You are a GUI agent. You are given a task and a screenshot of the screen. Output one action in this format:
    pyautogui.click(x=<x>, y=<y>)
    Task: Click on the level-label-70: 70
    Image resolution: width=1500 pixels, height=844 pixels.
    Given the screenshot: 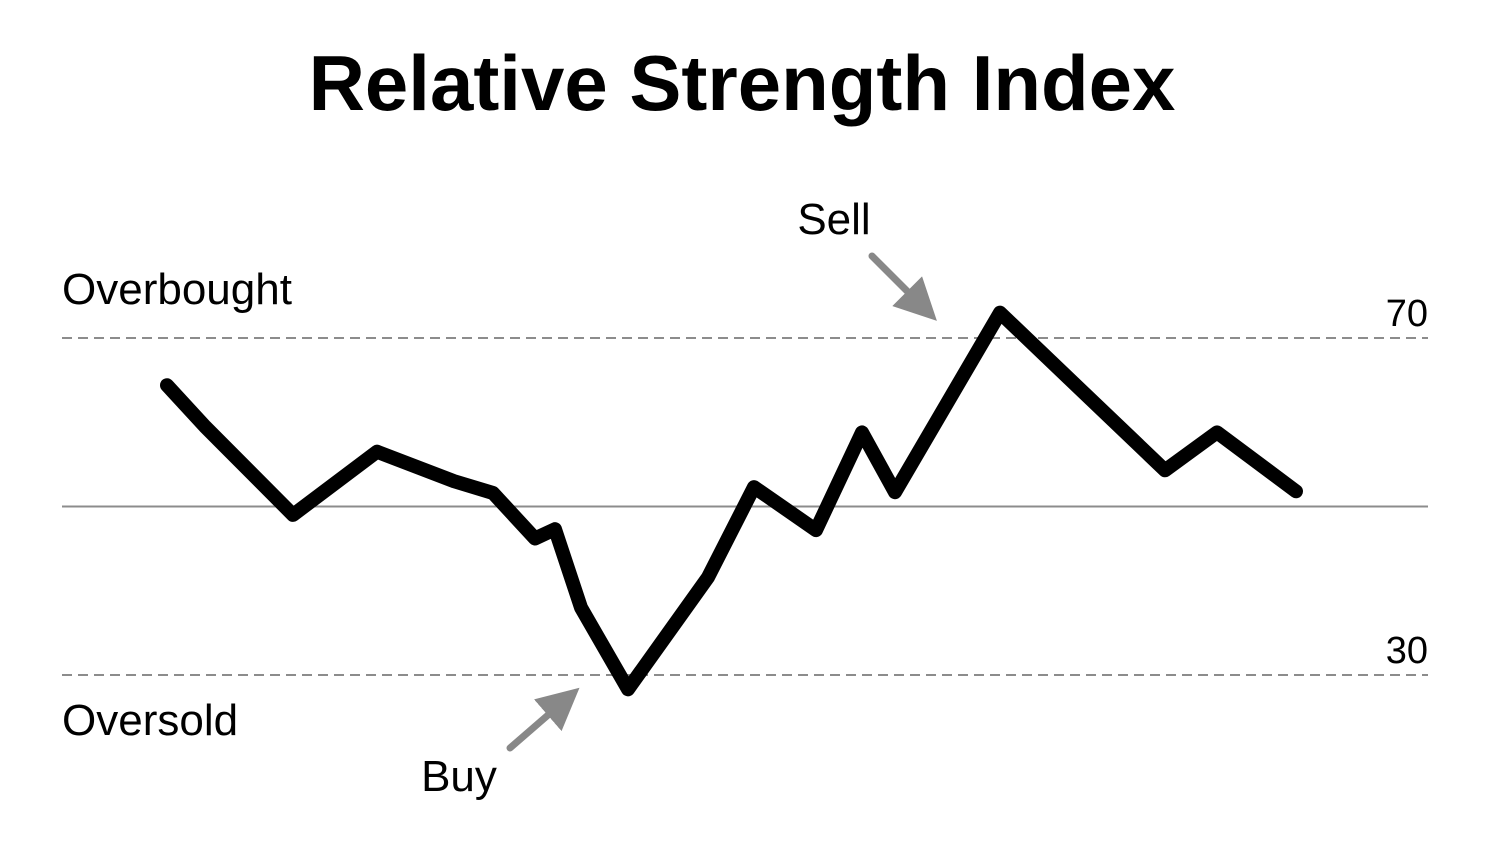 What is the action you would take?
    pyautogui.click(x=1407, y=314)
    